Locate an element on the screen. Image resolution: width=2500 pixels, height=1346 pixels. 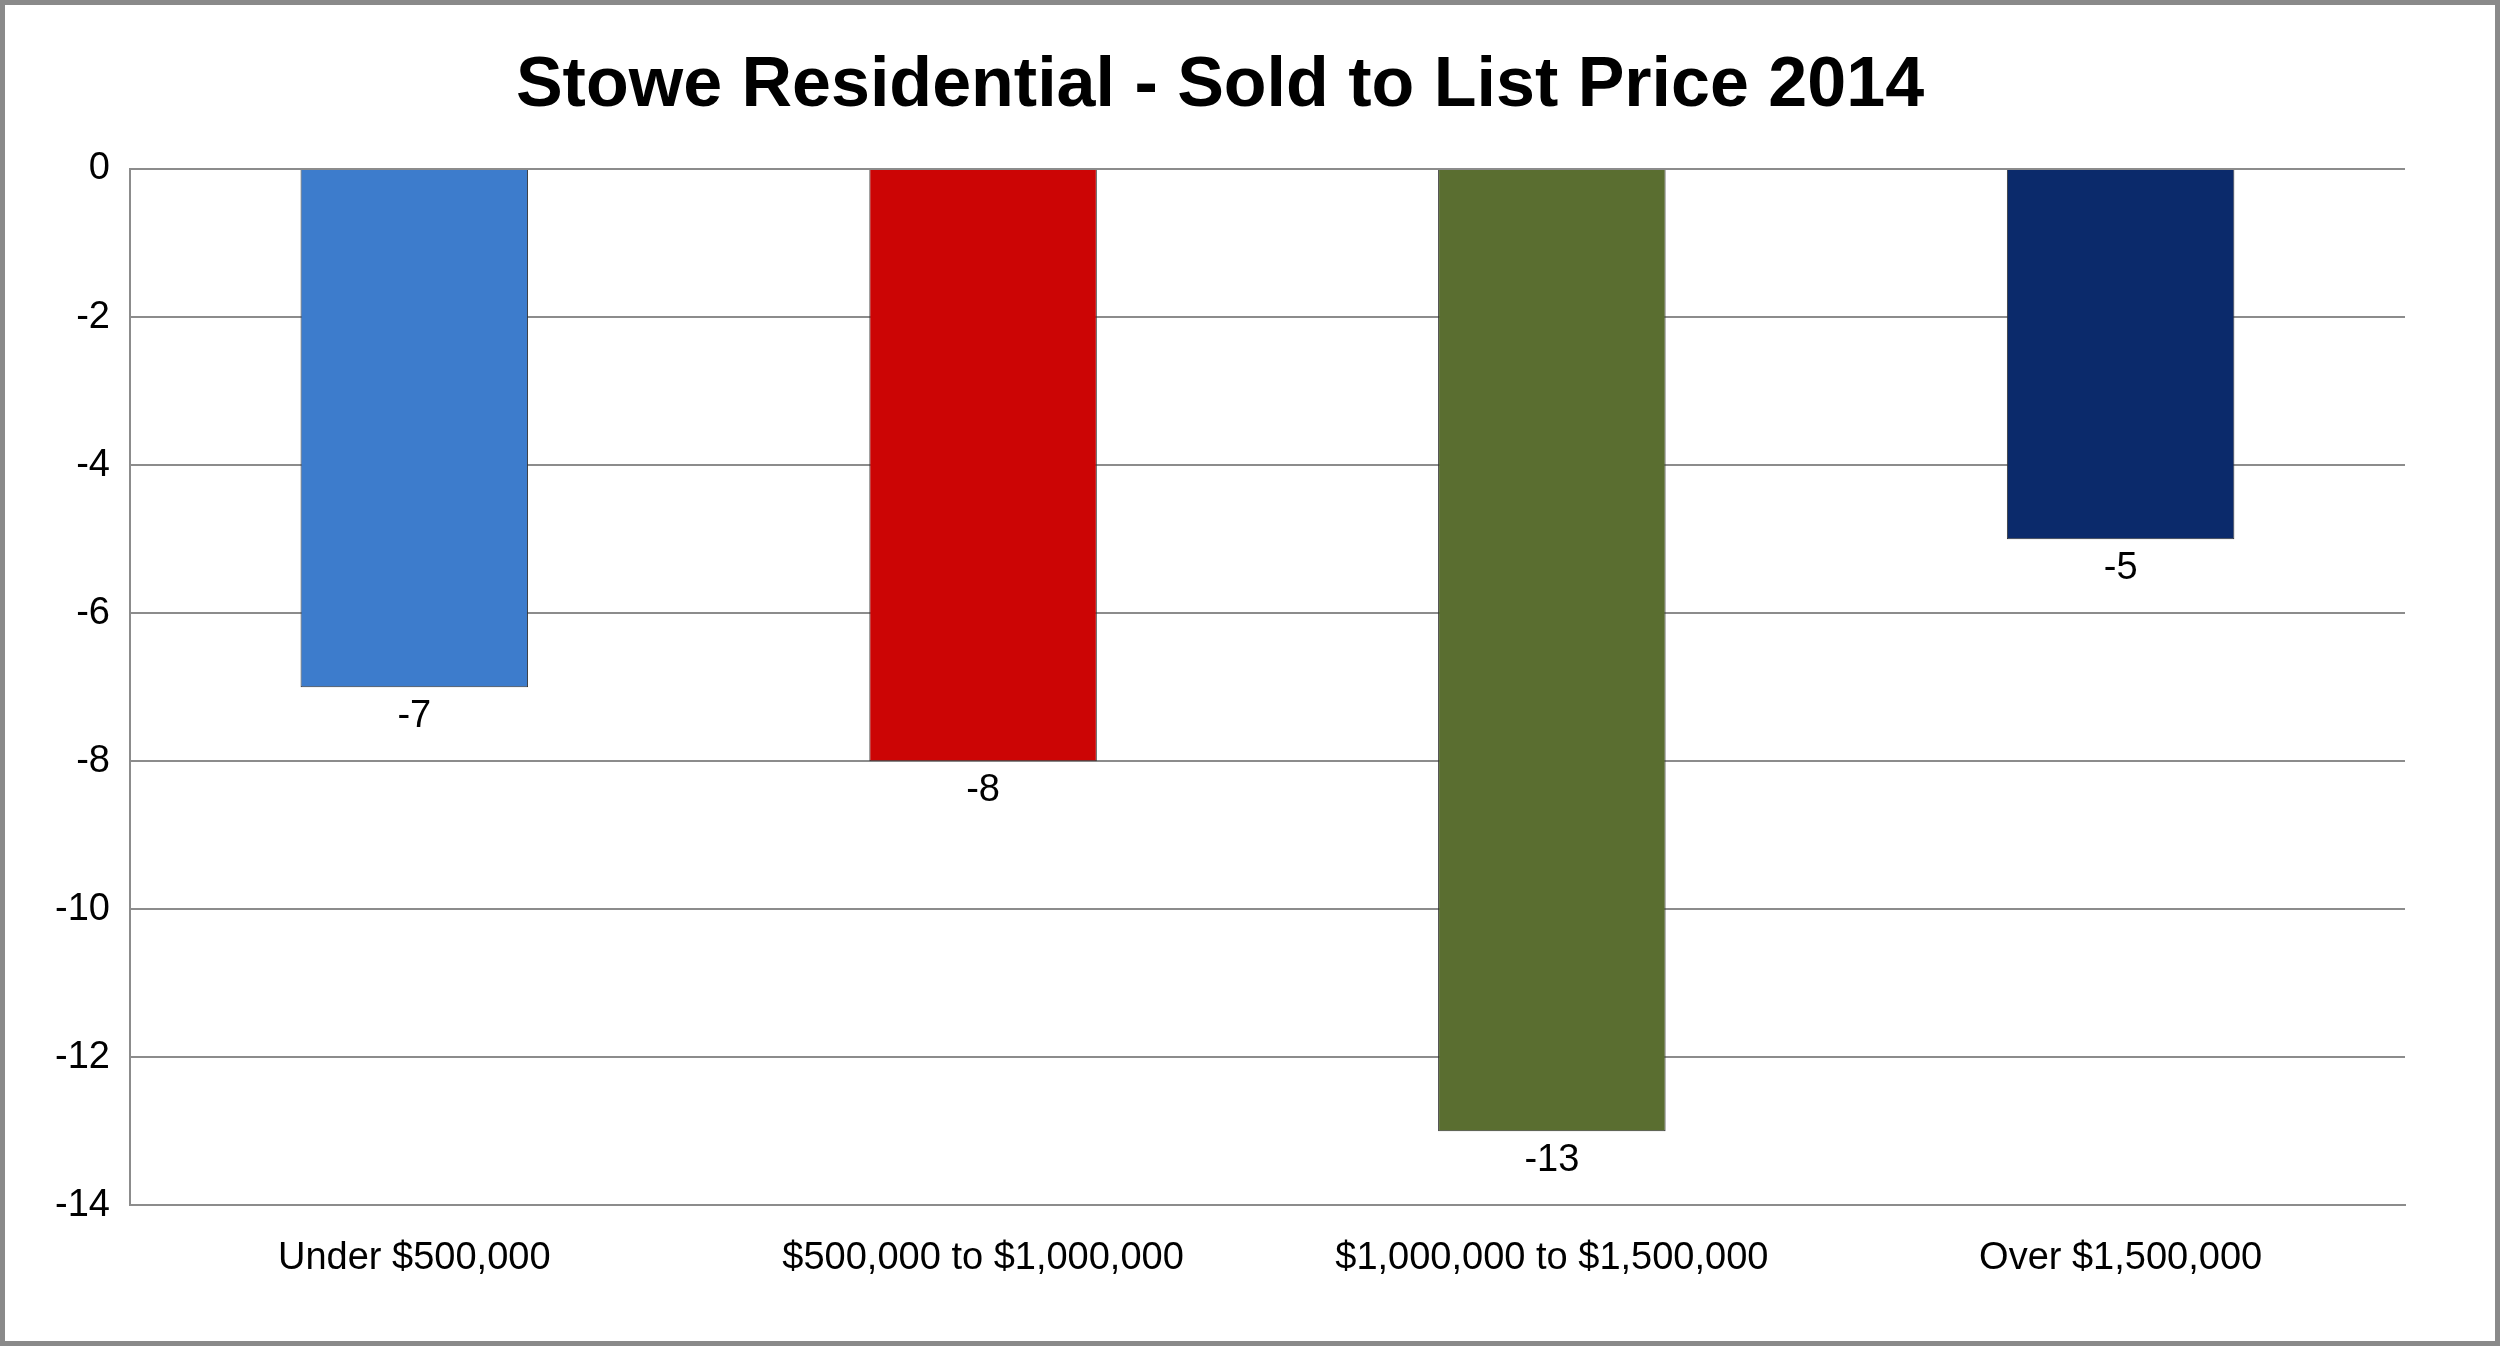
data-label: -7 is located at coordinates (414, 713).